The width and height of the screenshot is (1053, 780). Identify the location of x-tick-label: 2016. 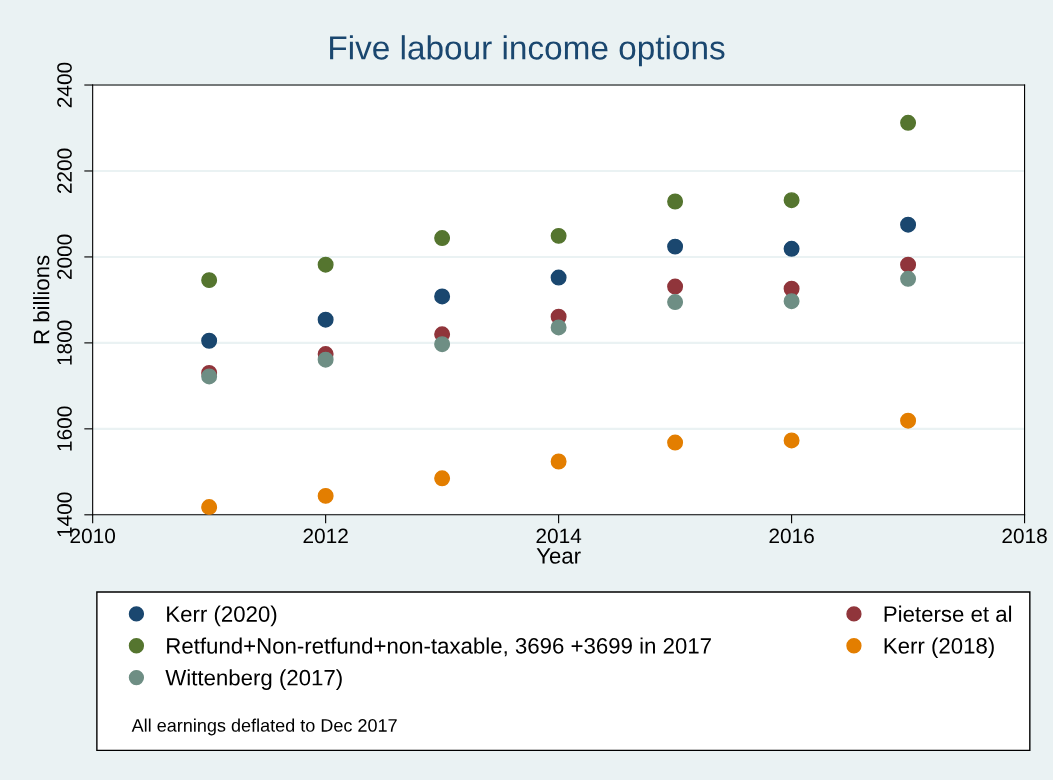
(791, 536).